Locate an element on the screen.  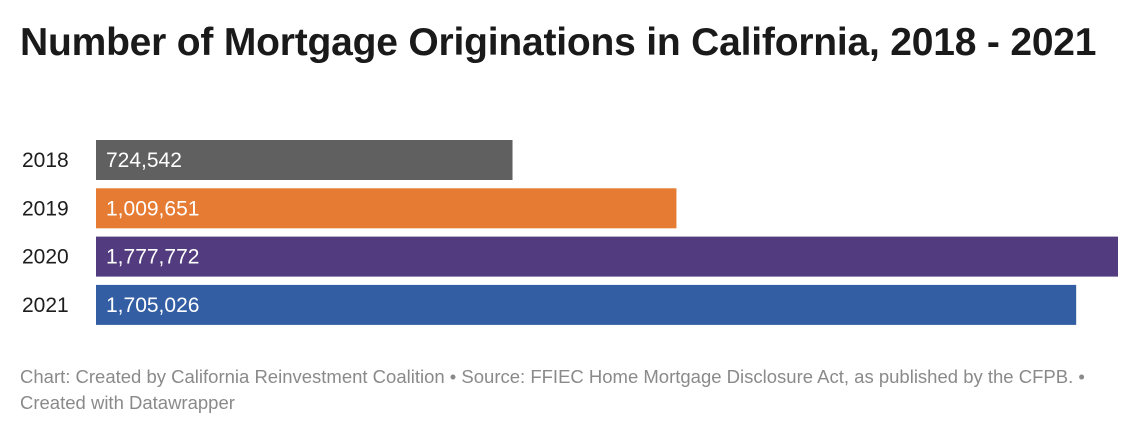
value-label-2018: 724,542 is located at coordinates (144, 160).